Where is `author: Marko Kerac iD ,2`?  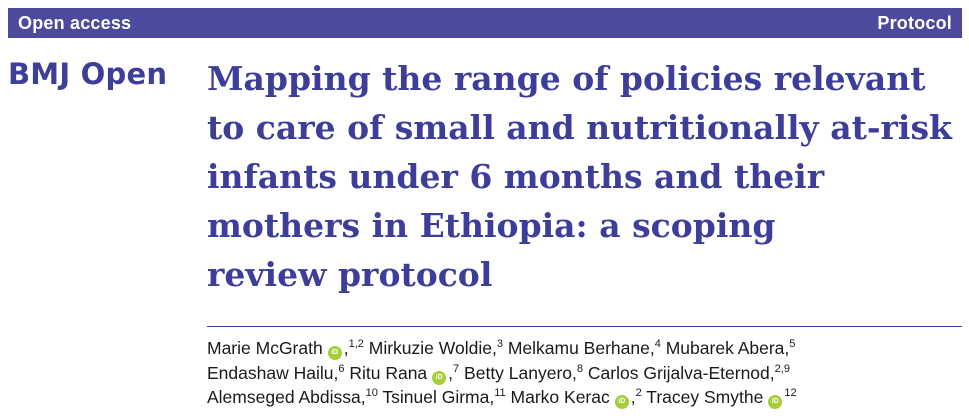
author: Marko Kerac iD ,2 is located at coordinates (576, 398).